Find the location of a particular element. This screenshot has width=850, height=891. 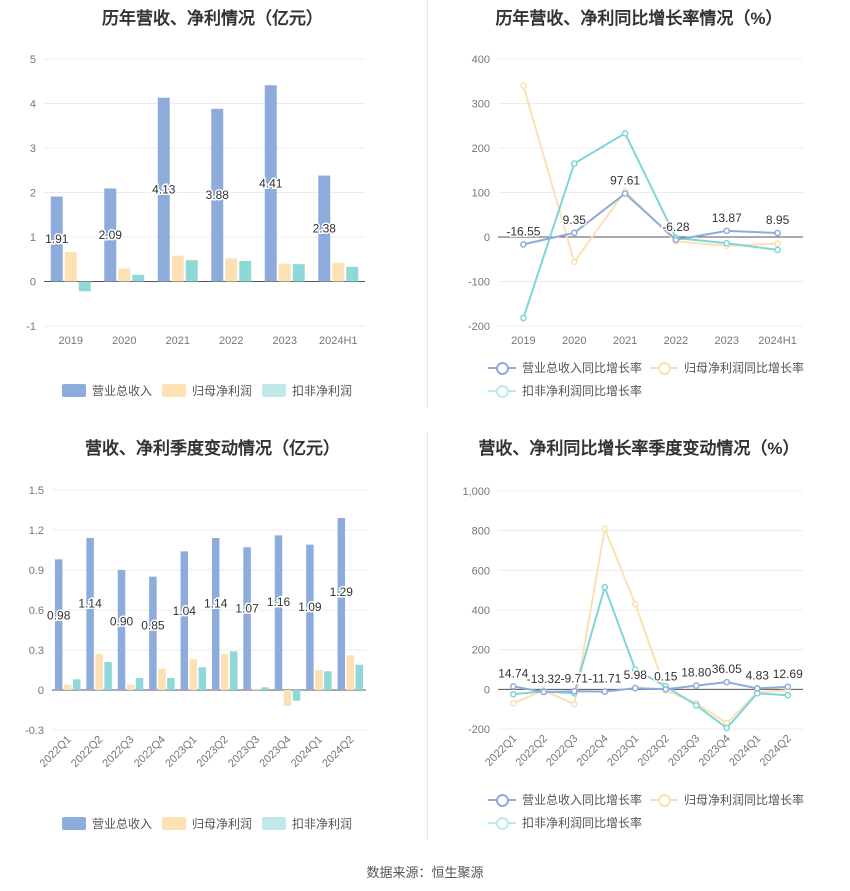

data-label: 0.90 is located at coordinates (122, 622).